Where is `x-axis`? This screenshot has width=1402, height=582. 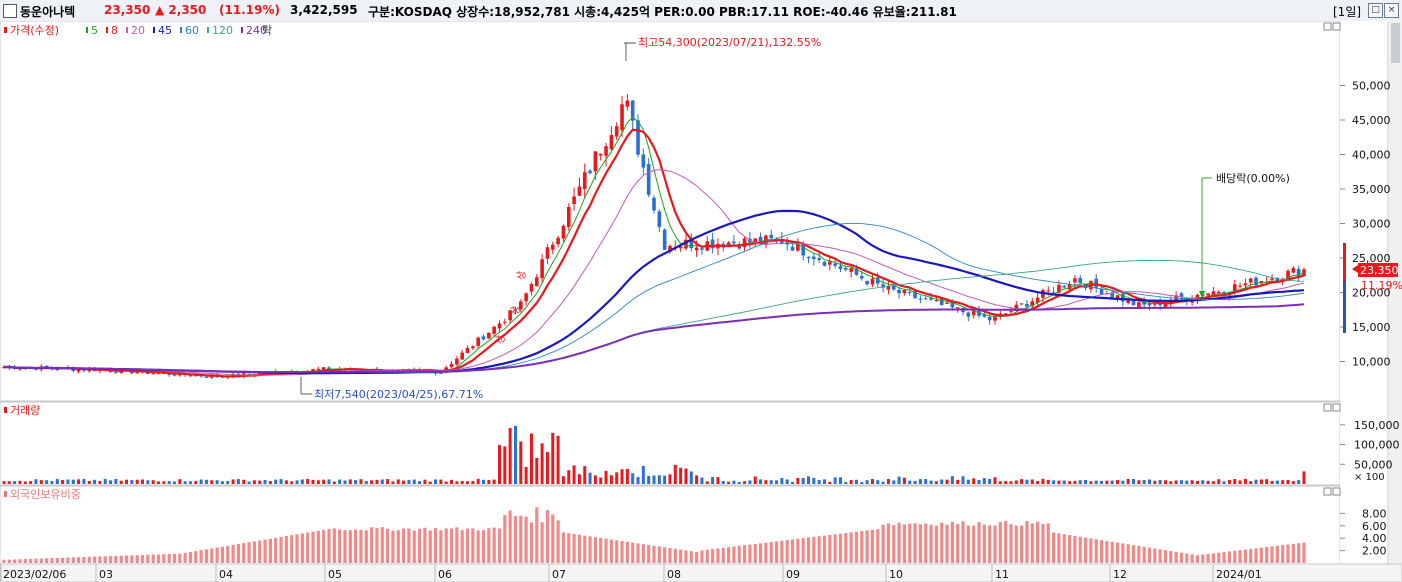
x-axis is located at coordinates (701, 572).